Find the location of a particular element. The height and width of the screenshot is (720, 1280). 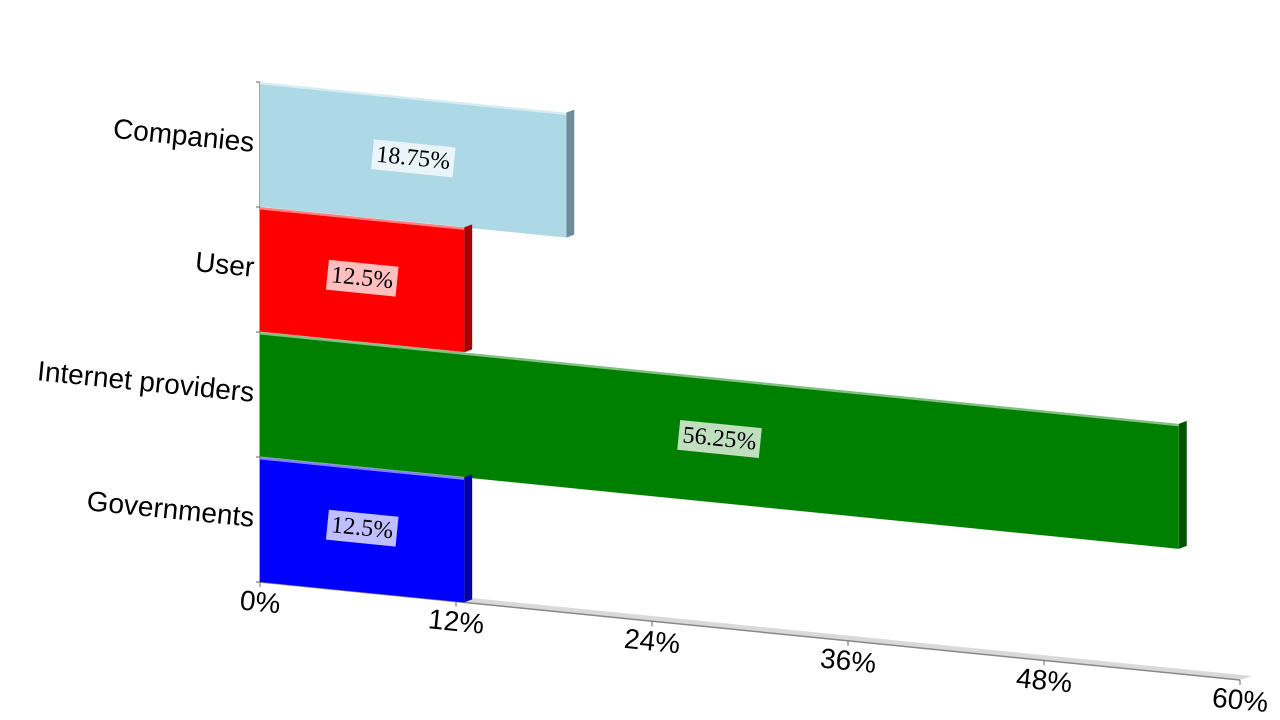

x-tick-label: 0% is located at coordinates (260, 601).